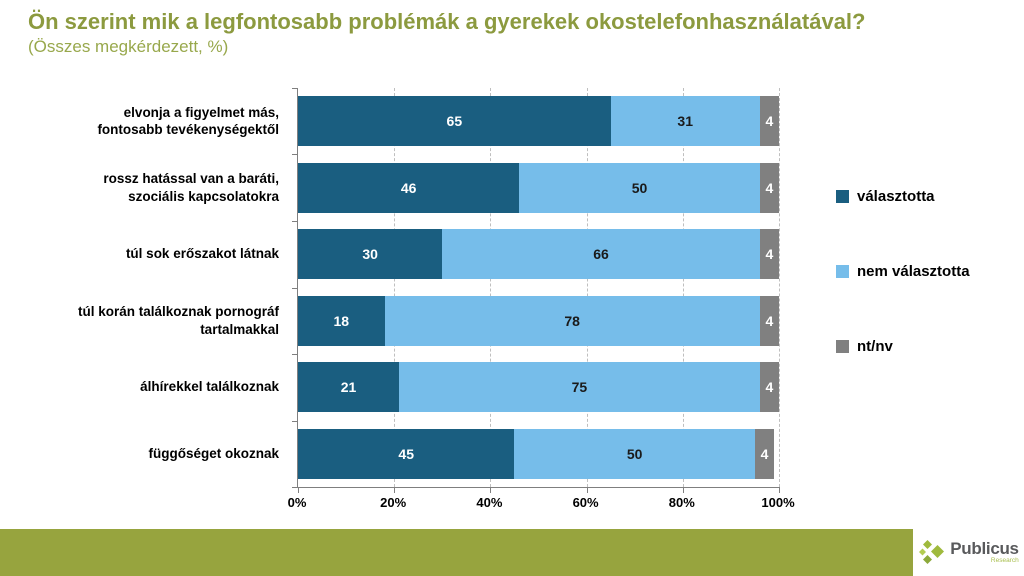 This screenshot has width=1024, height=576. What do you see at coordinates (932, 552) in the screenshot?
I see `publicus-diamonds-icon` at bounding box center [932, 552].